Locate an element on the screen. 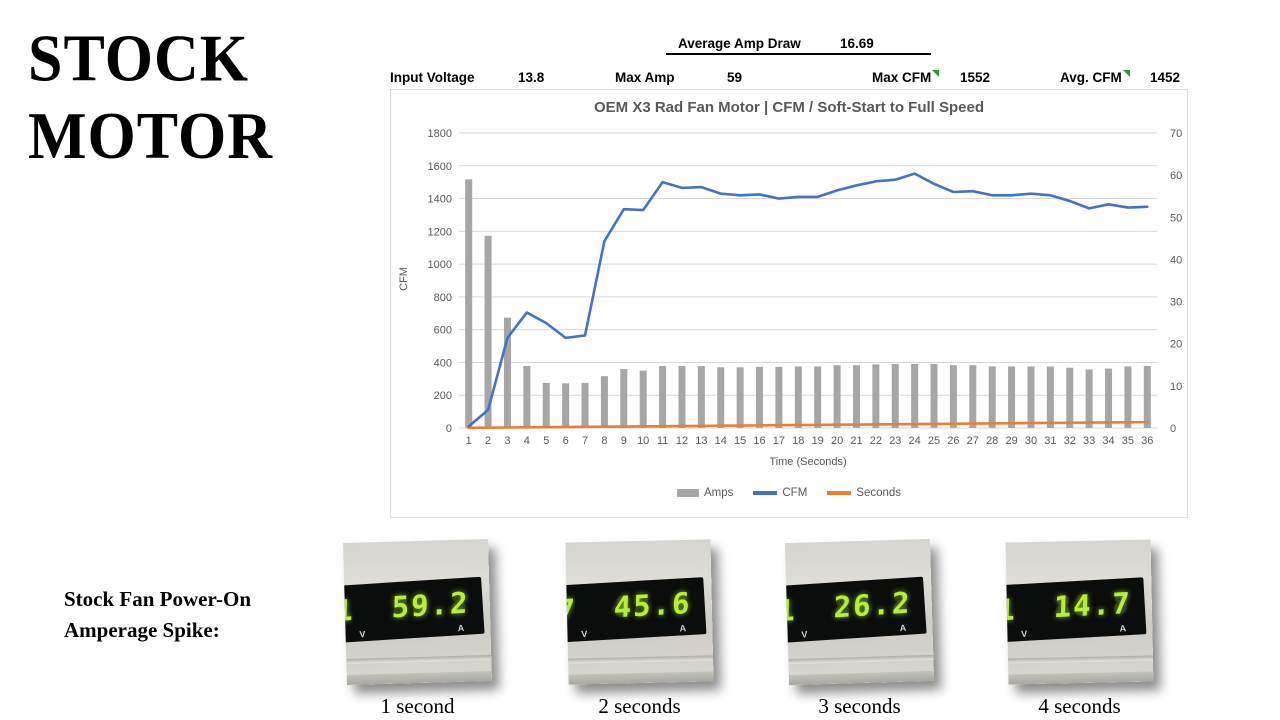  comment-flag-icon is located at coordinates (936, 73).